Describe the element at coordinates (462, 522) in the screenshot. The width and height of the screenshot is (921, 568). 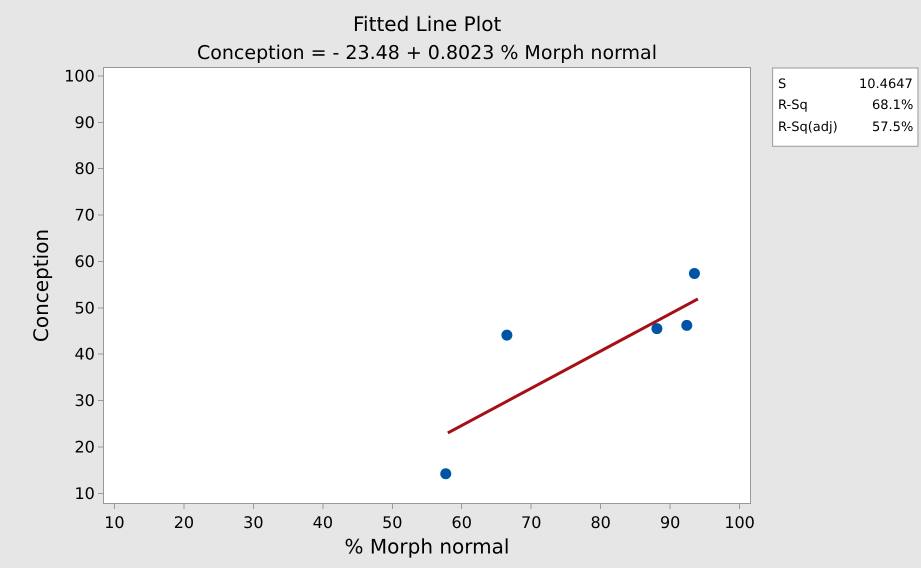
I see `x-tick-label: 60` at that location.